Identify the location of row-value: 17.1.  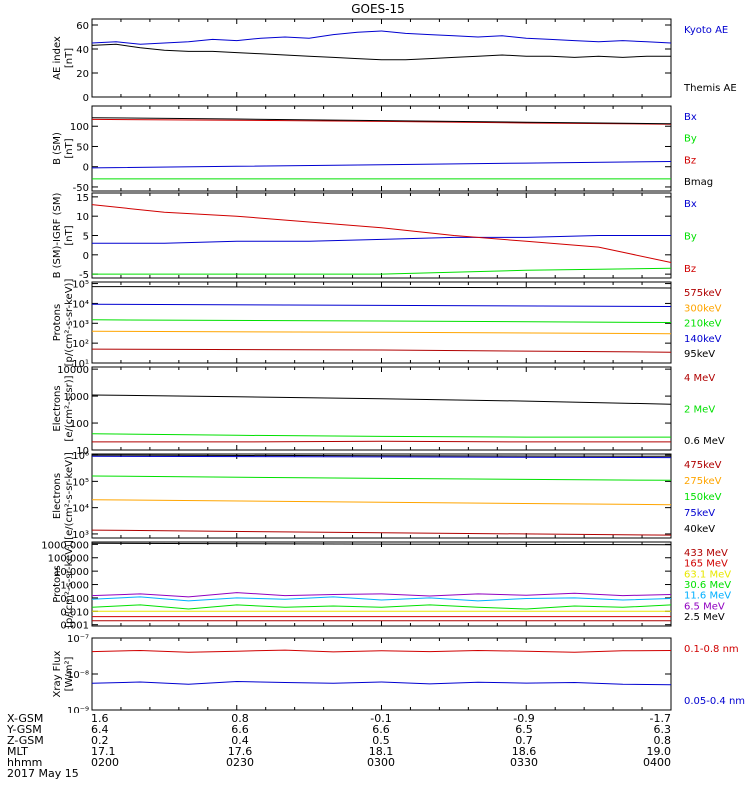
(103, 751).